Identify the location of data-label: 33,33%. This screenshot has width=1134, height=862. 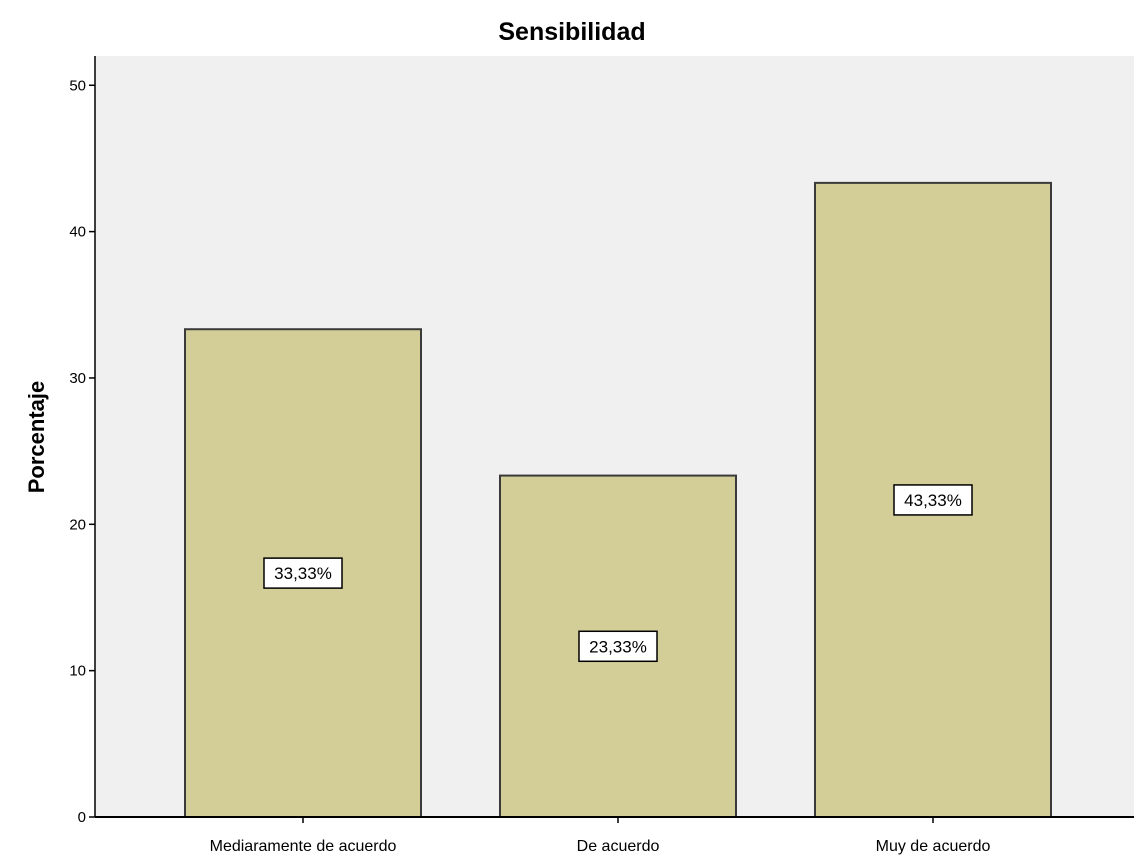
(303, 573).